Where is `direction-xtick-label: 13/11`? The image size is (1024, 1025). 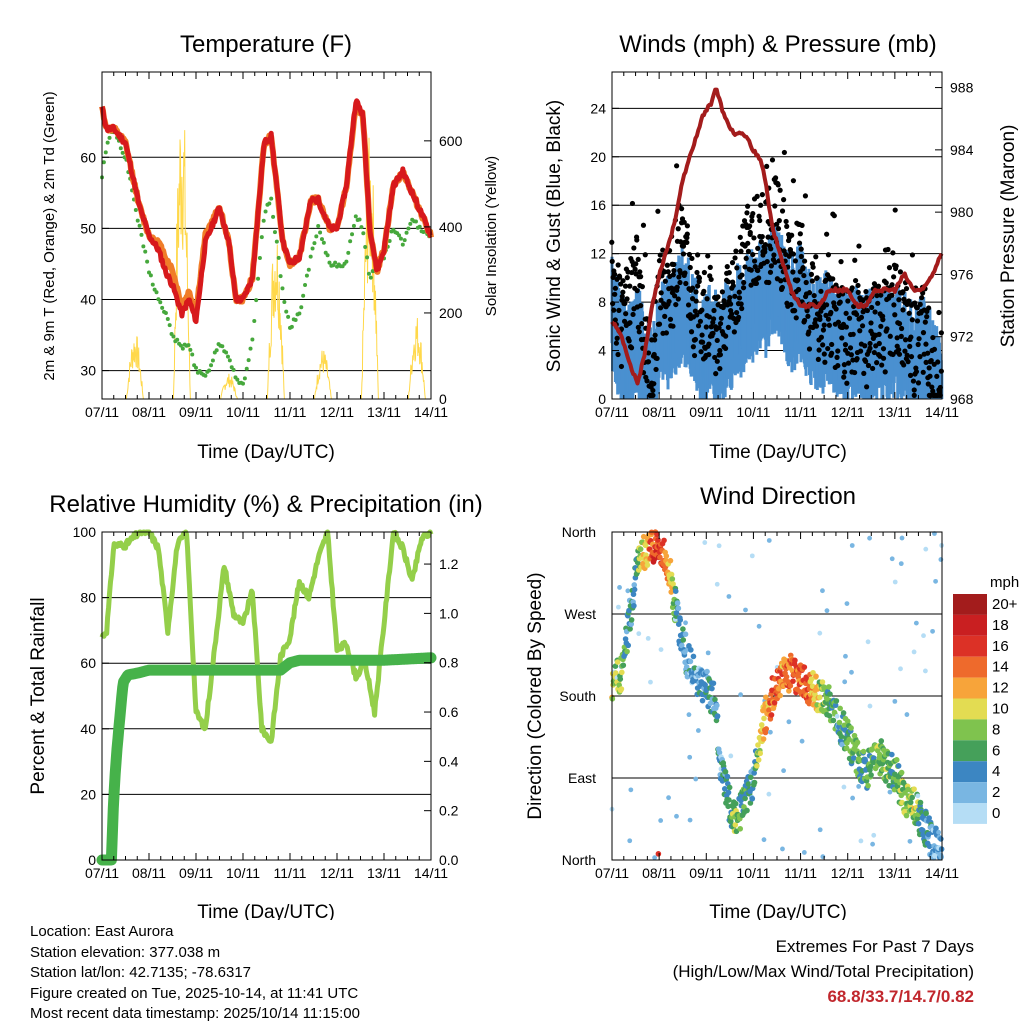
direction-xtick-label: 13/11 is located at coordinates (895, 873).